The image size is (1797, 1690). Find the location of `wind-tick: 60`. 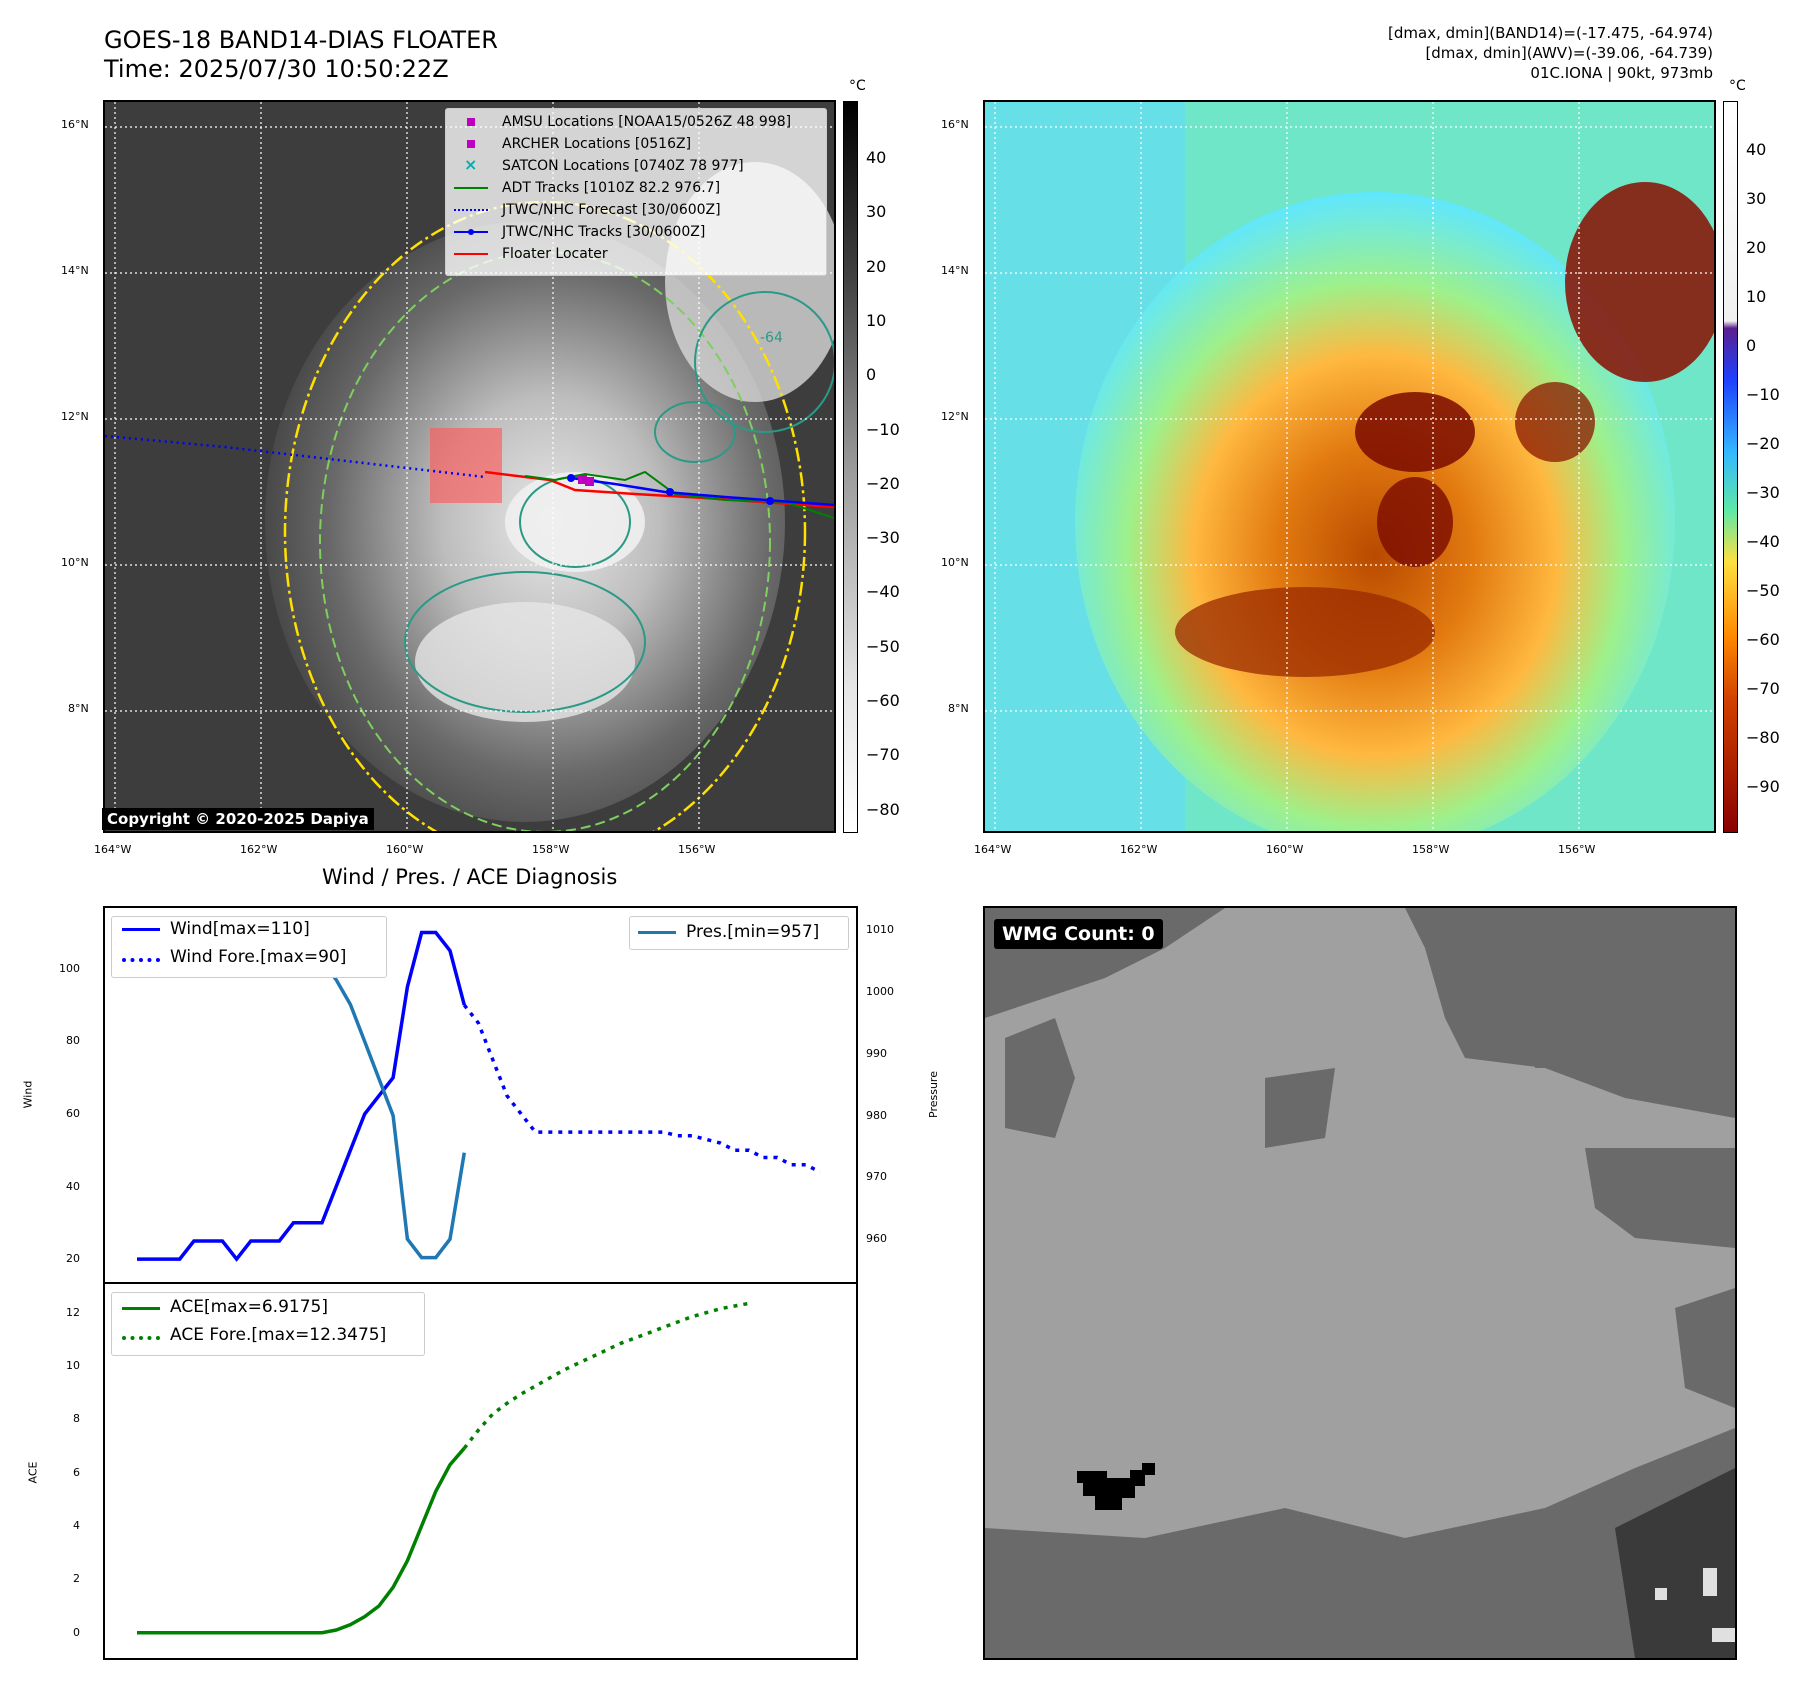

wind-tick: 60 is located at coordinates (73, 1113).